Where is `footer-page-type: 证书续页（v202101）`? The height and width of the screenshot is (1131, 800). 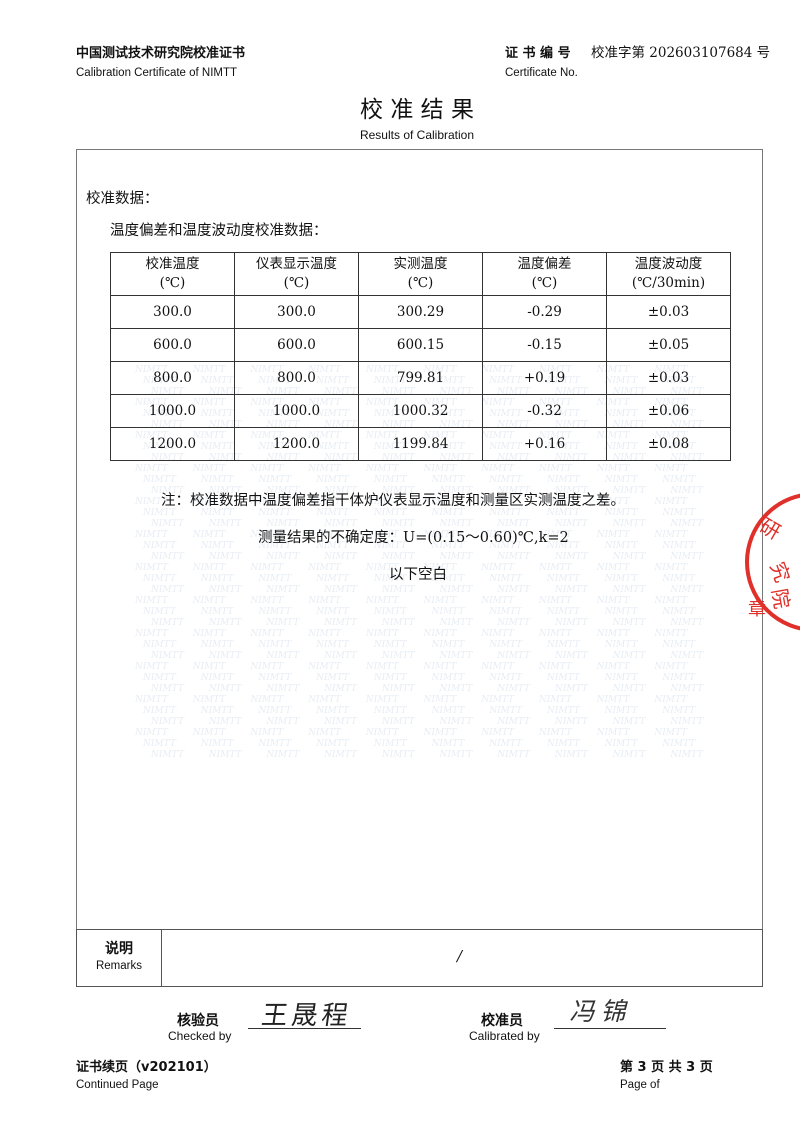
footer-page-type: 证书续页（v202101） is located at coordinates (146, 1067).